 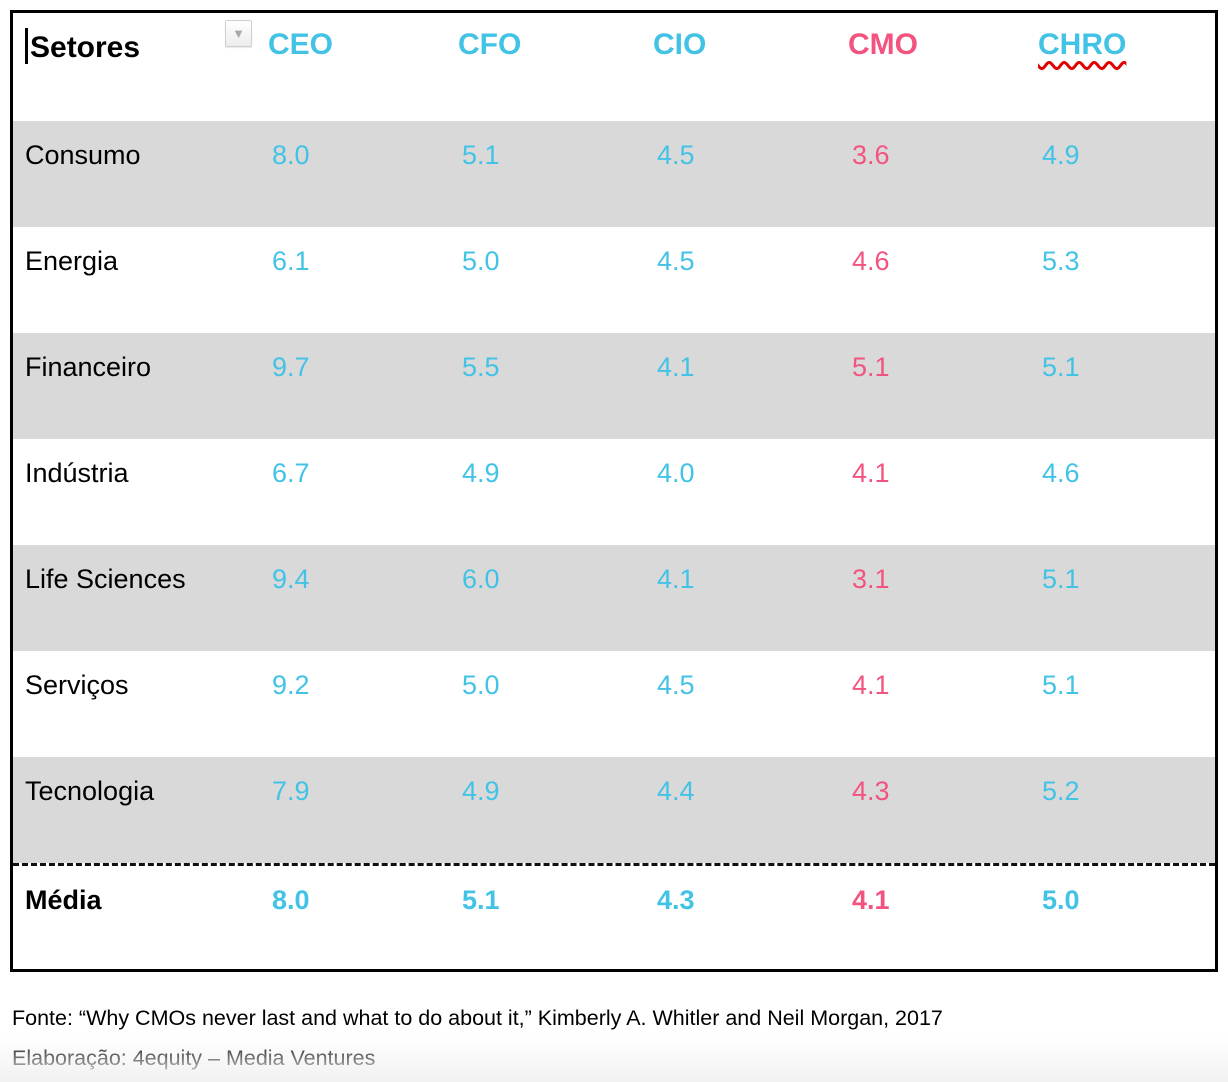 I want to click on table-row: Indústria 6.7 4.9 4.0 4.1 4.6, so click(x=614, y=492).